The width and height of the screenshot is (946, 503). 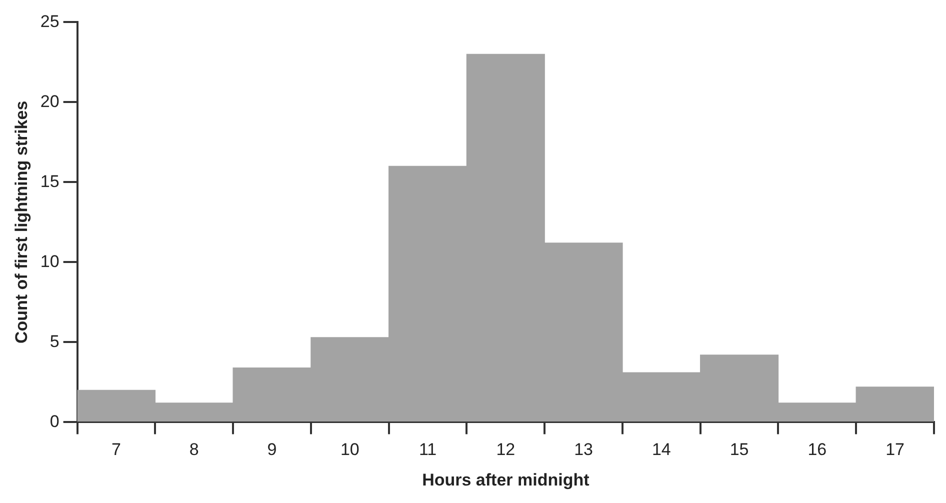 What do you see at coordinates (50, 261) in the screenshot?
I see `y-tick-label: 10` at bounding box center [50, 261].